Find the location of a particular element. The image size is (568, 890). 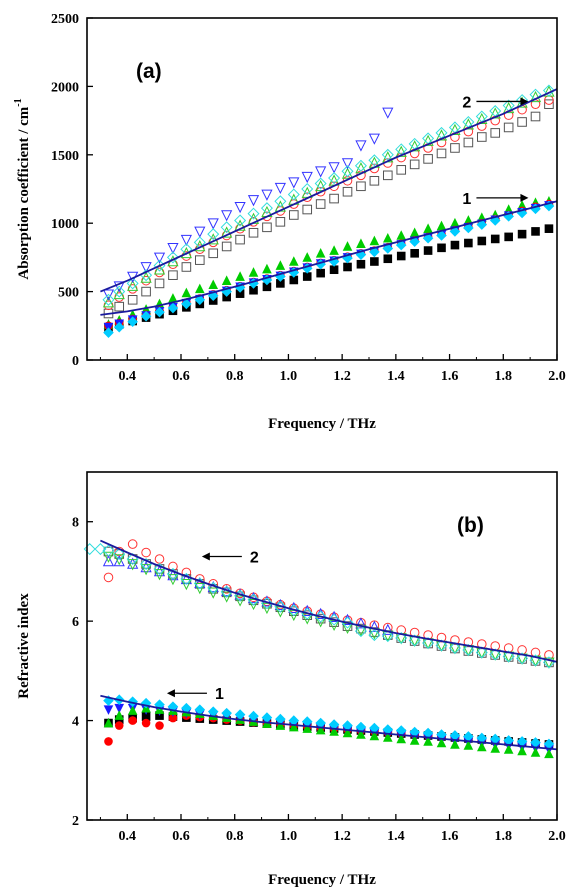

chart-b-y-tick-label: 4 is located at coordinates (75, 722).